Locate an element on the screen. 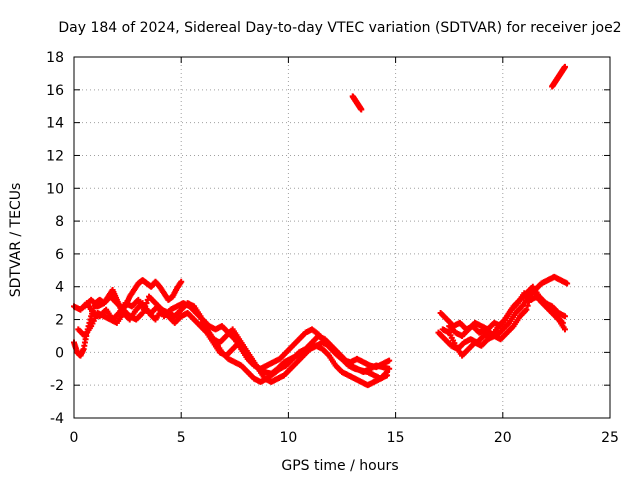 The image size is (640, 485). x-tick-label: 25 is located at coordinates (610, 438).